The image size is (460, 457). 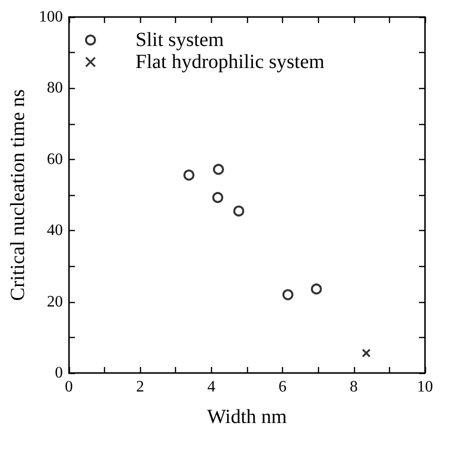 What do you see at coordinates (425, 387) in the screenshot?
I see `x-tick-label: 10` at bounding box center [425, 387].